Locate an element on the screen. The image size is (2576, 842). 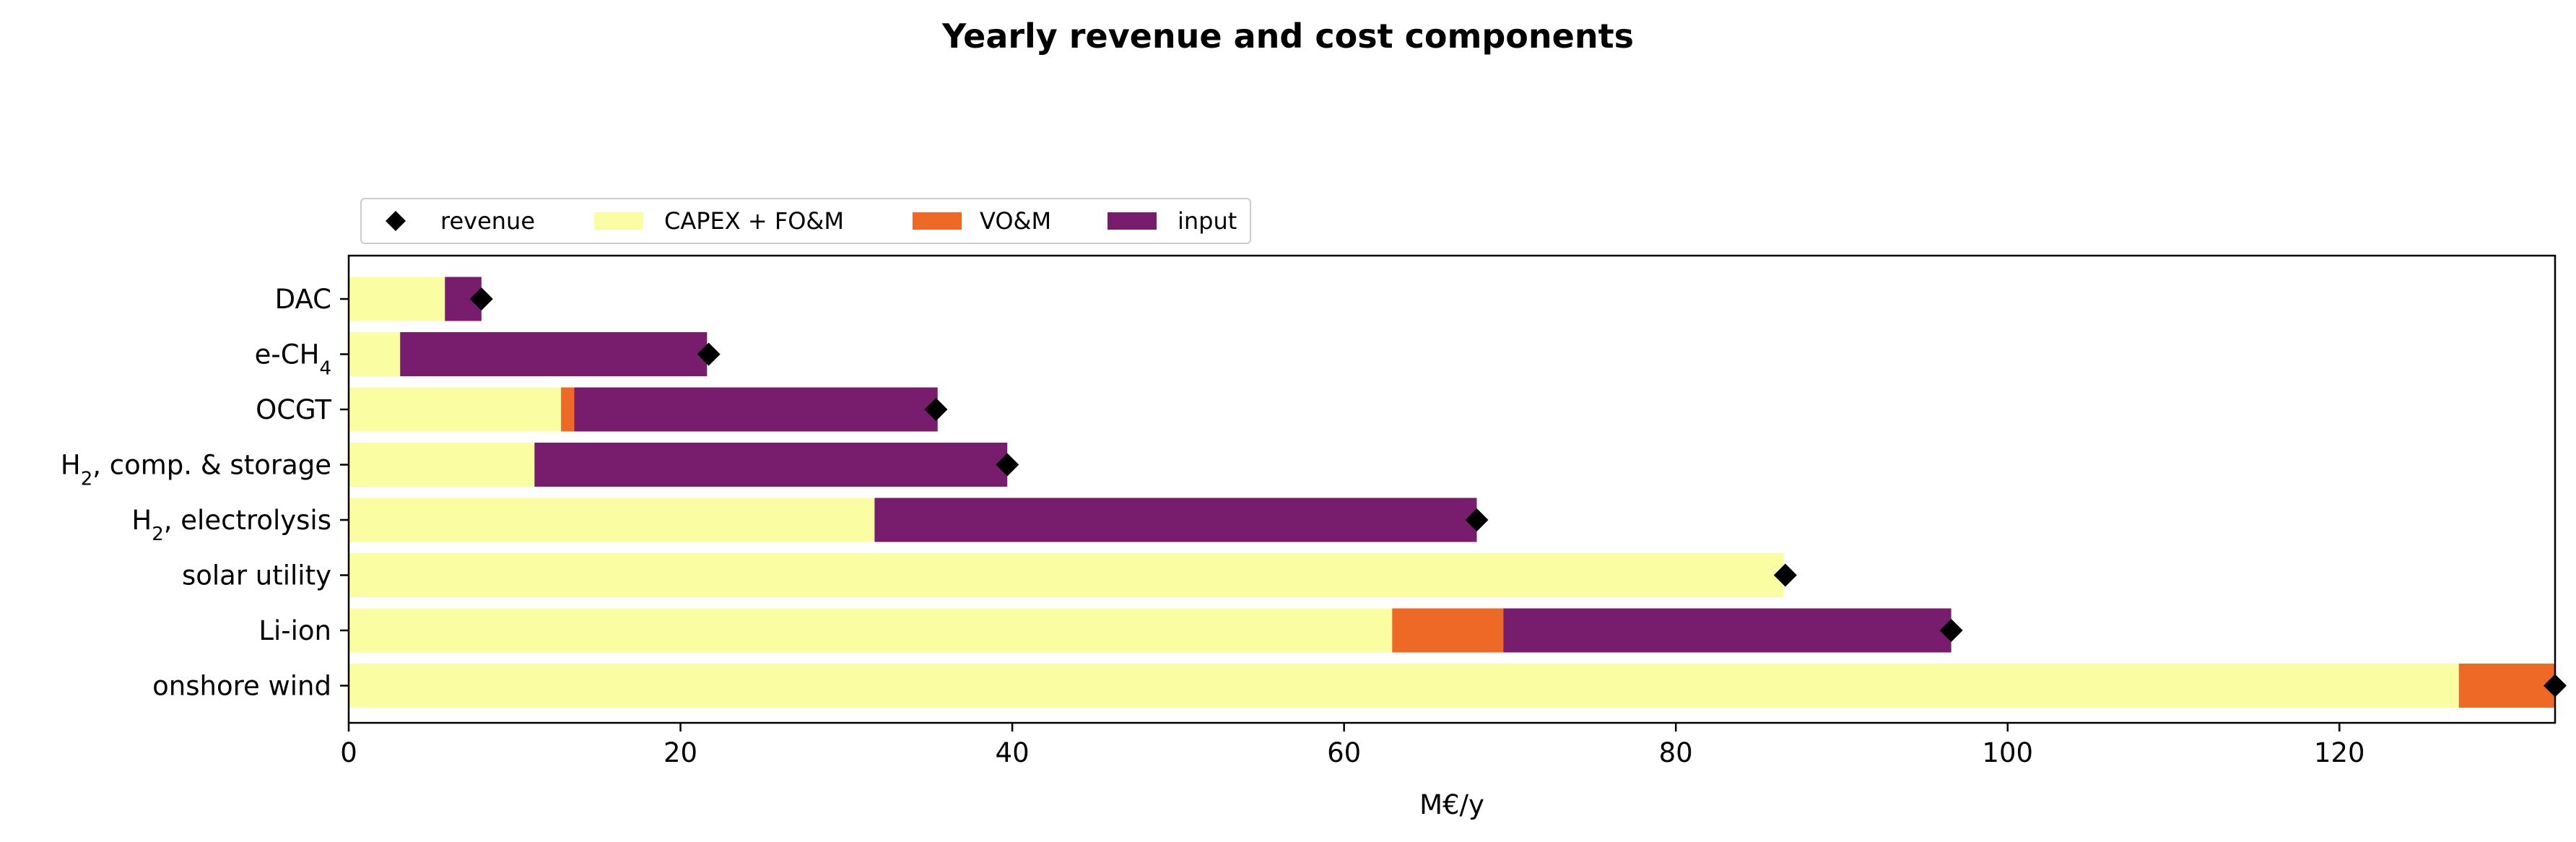
x-tick-label: 60 is located at coordinates (1344, 752).